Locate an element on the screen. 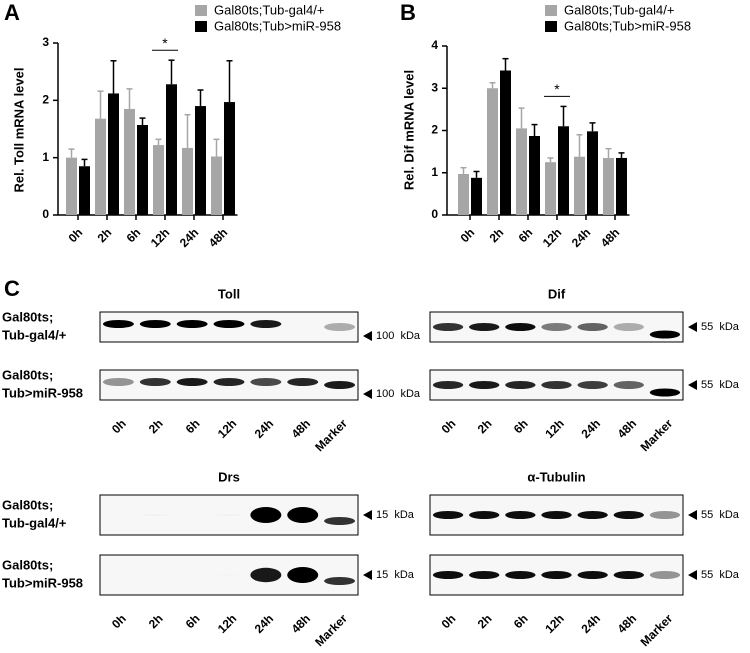  legend-label: Gal80ts;Tub>miR-958 is located at coordinates (277, 25).